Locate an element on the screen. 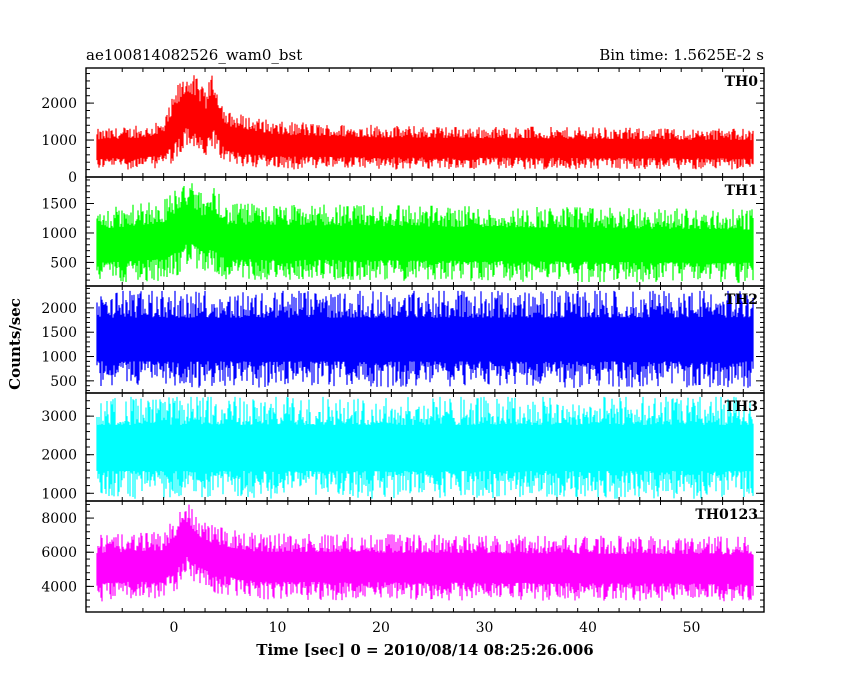  panel-th0: 0 1000 2000 TH0 is located at coordinates (403, 126).